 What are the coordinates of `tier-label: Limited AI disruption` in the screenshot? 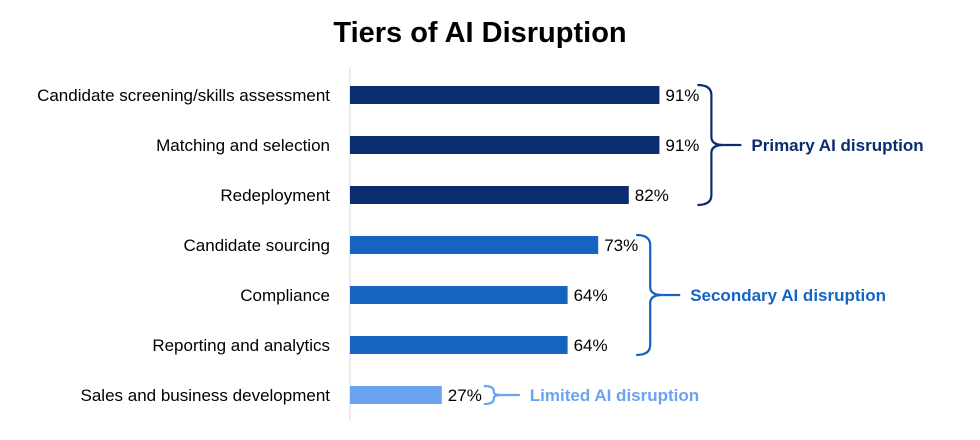 It's located at (614, 395).